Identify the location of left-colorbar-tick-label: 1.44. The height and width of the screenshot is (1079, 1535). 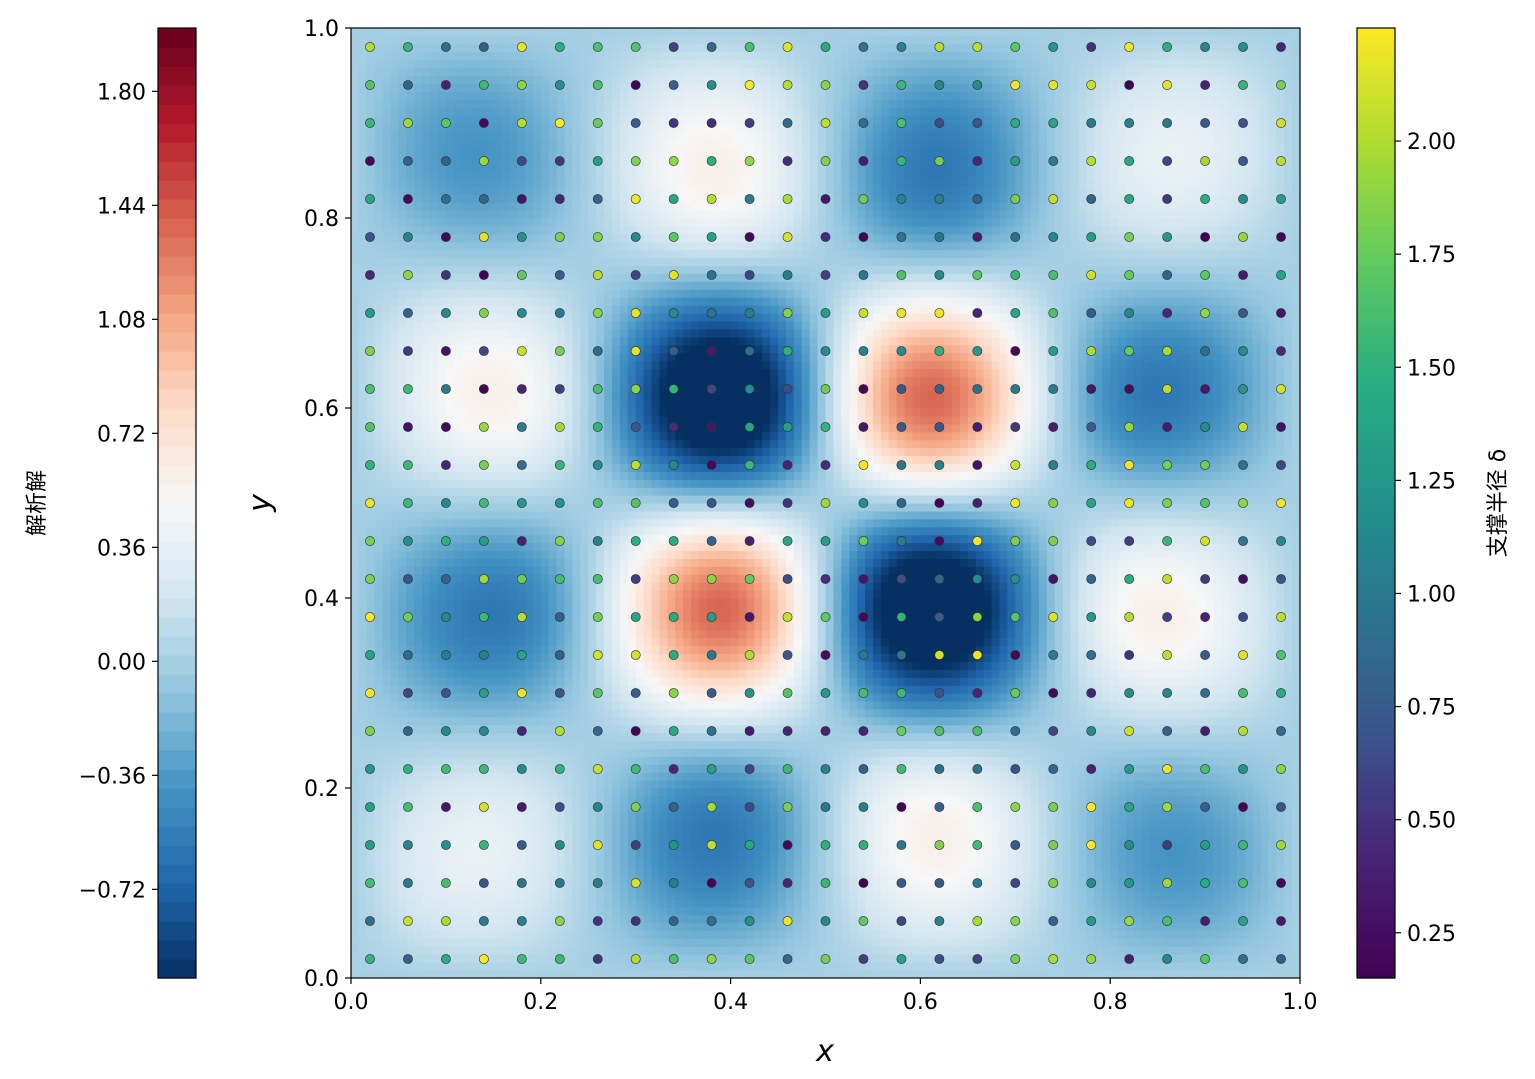
(121, 206).